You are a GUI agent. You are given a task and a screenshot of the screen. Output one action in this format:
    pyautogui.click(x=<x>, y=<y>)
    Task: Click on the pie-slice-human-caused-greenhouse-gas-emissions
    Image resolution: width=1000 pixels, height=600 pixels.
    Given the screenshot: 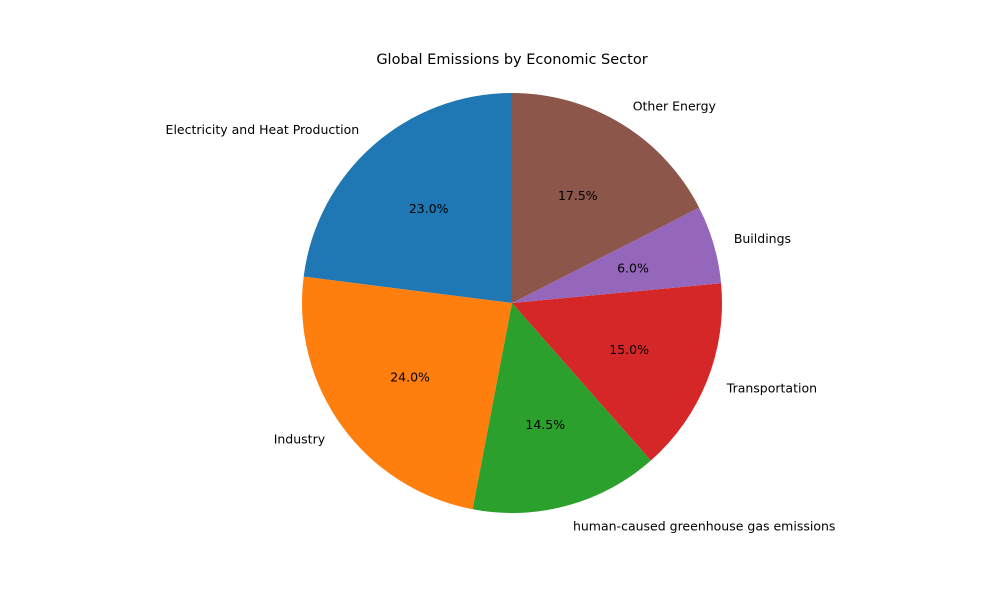 What is the action you would take?
    pyautogui.click(x=561, y=408)
    